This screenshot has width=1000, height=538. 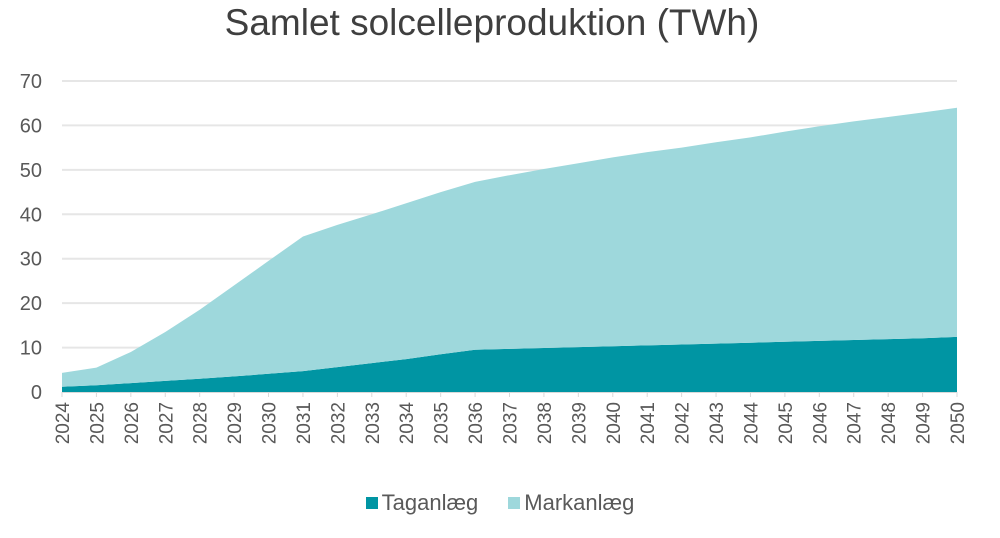 I want to click on x-tick-label: 2043, so click(x=717, y=423).